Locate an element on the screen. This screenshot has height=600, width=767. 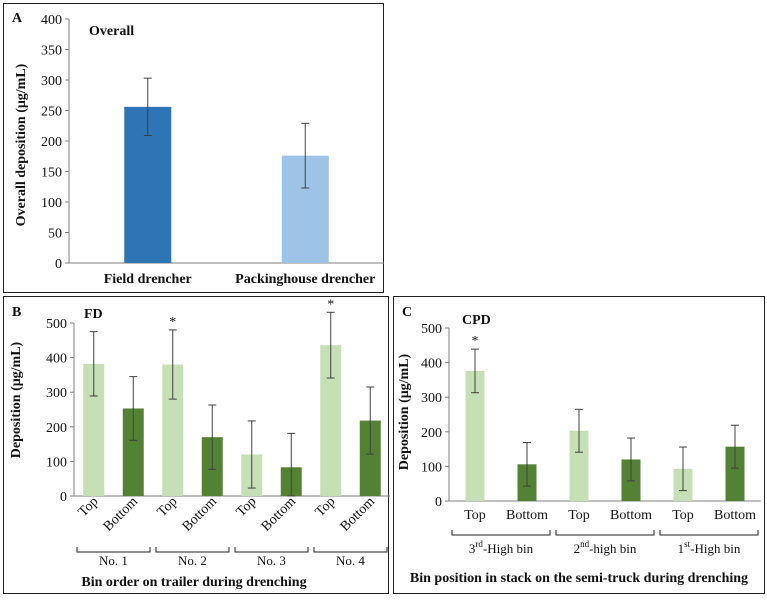
group-label: 2nd-high bin is located at coordinates (605, 547).